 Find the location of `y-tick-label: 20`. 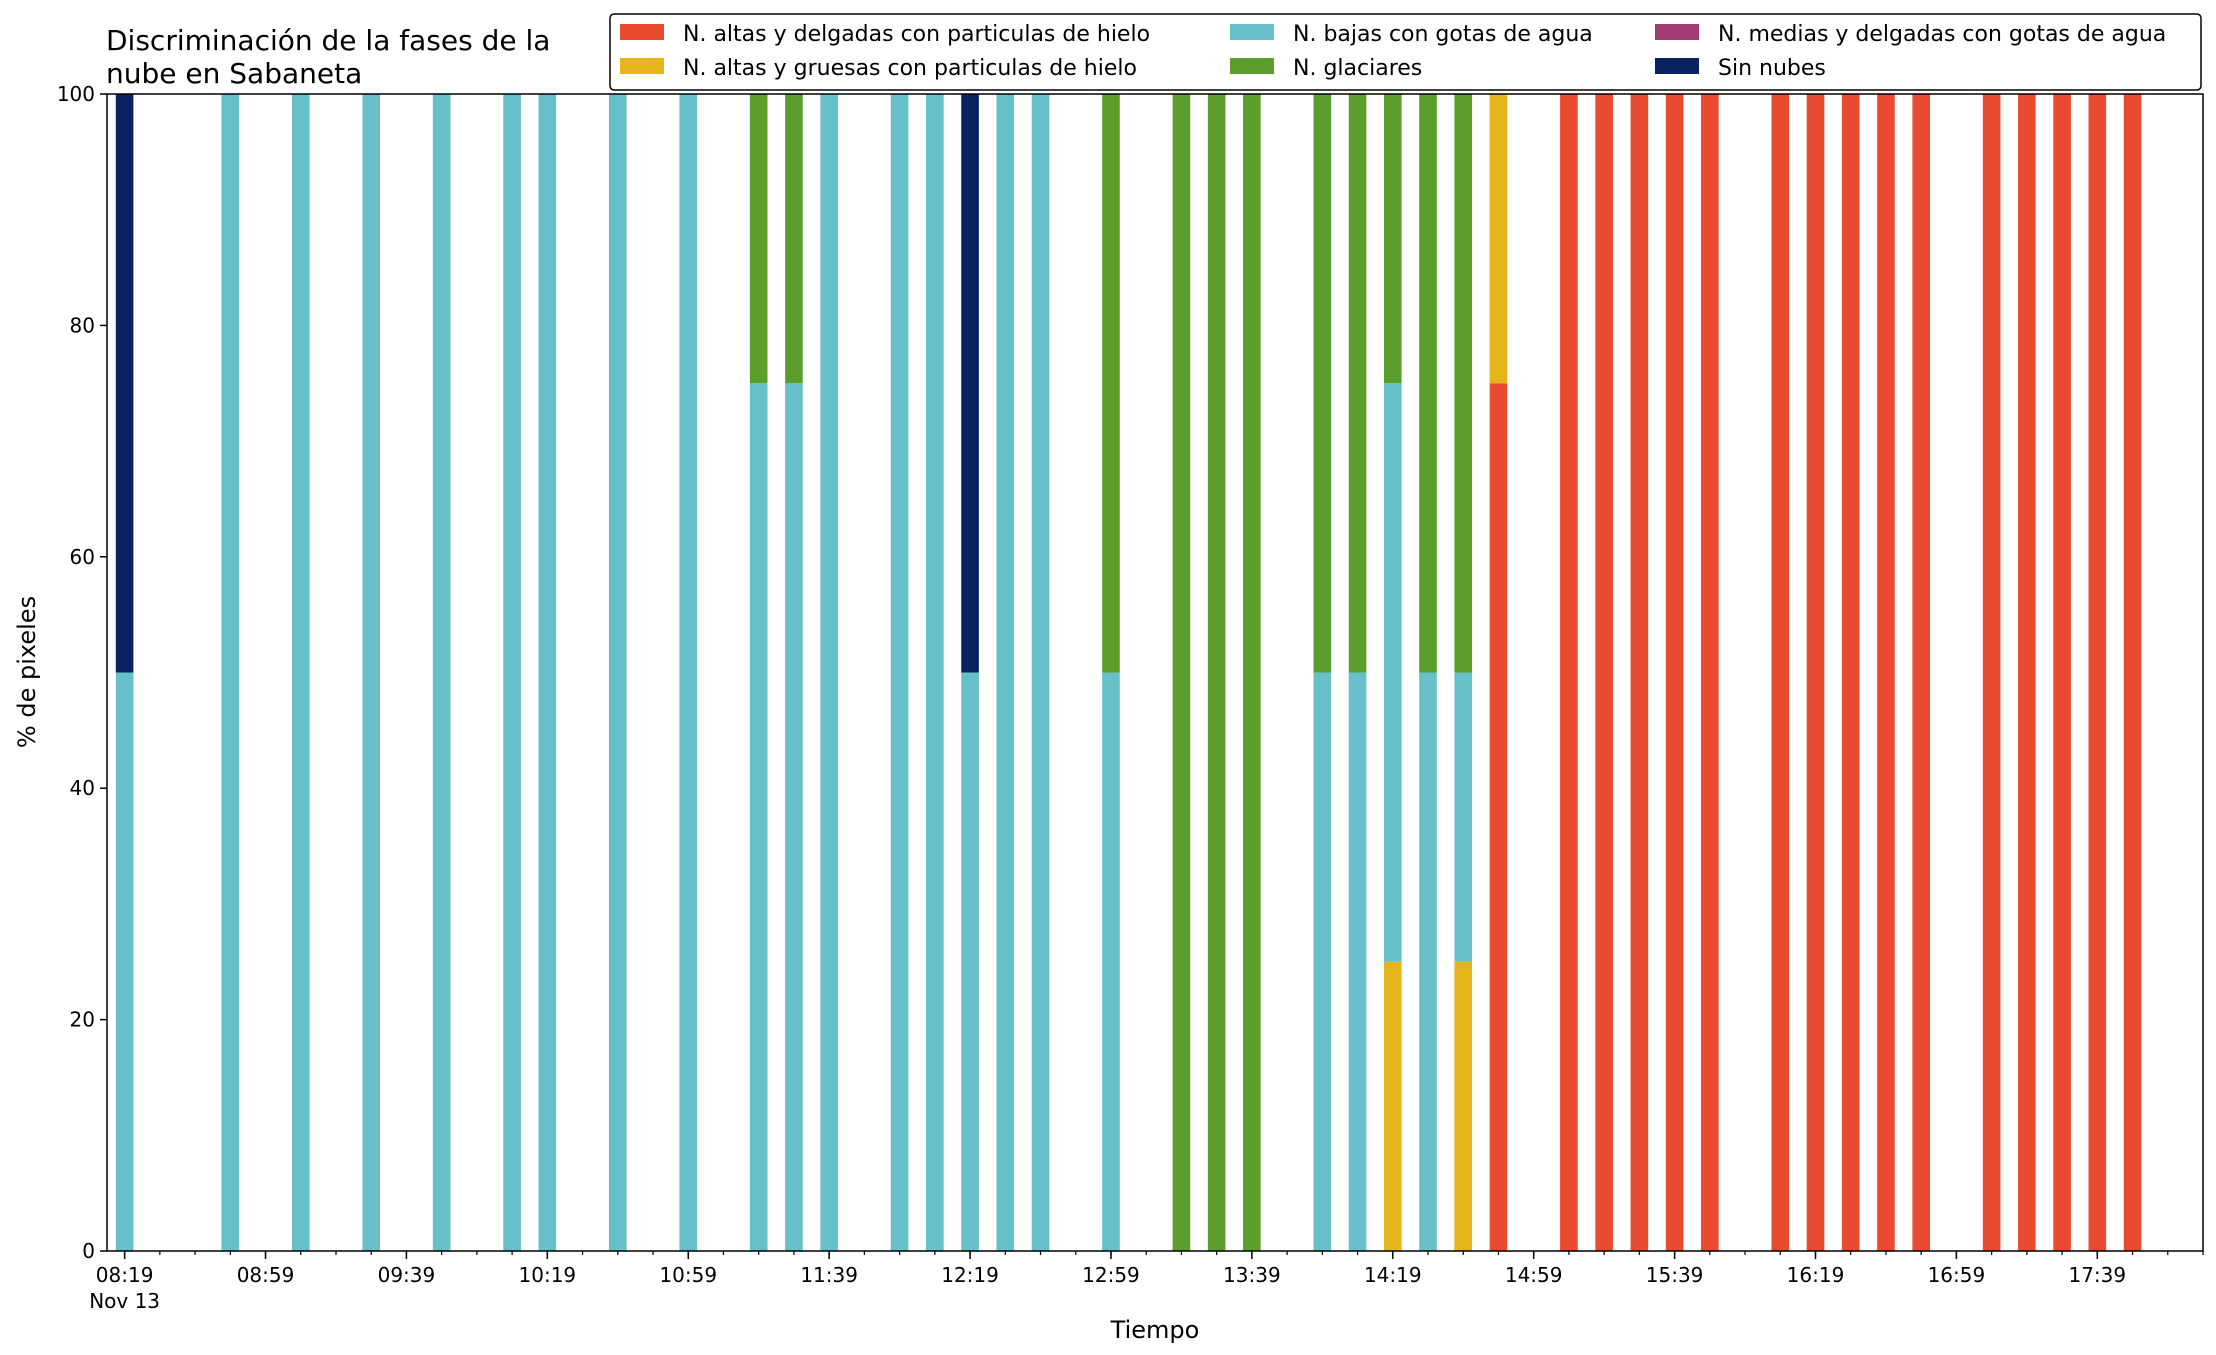

y-tick-label: 20 is located at coordinates (82, 1020).